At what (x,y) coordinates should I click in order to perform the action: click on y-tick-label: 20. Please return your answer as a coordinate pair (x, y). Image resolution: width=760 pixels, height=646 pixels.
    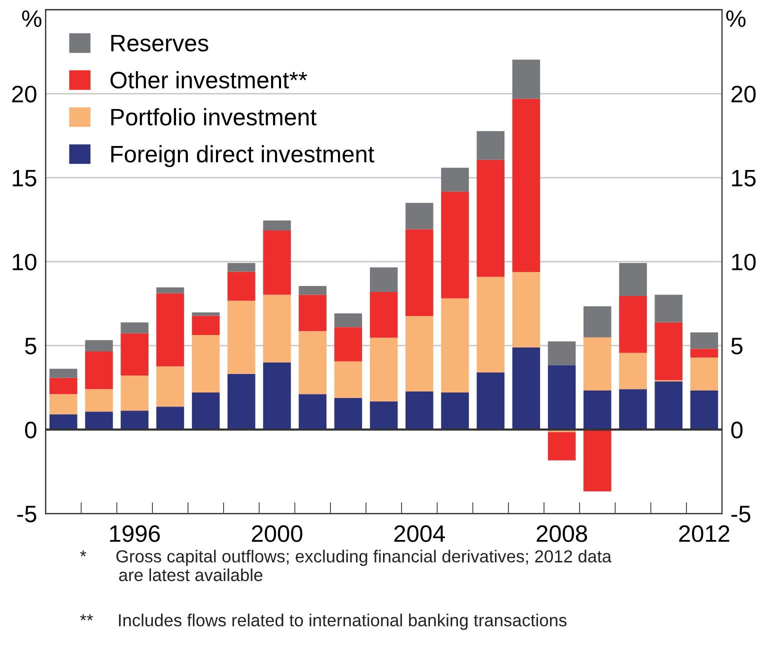
    Looking at the image, I should click on (24, 94).